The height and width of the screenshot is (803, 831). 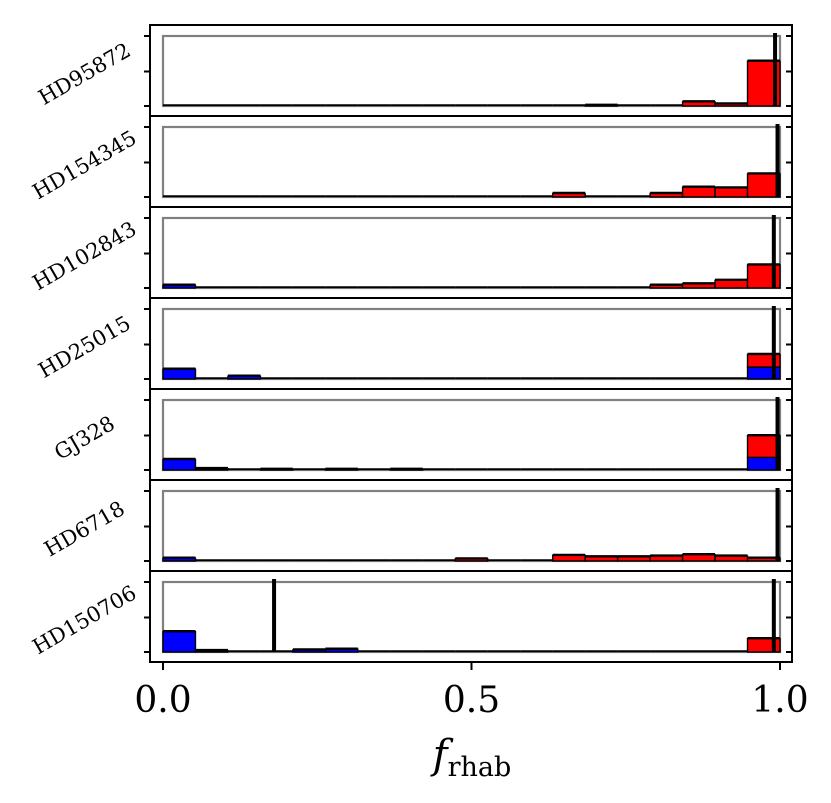 What do you see at coordinates (480, 767) in the screenshot?
I see `x-axis-label-subscript: rhab` at bounding box center [480, 767].